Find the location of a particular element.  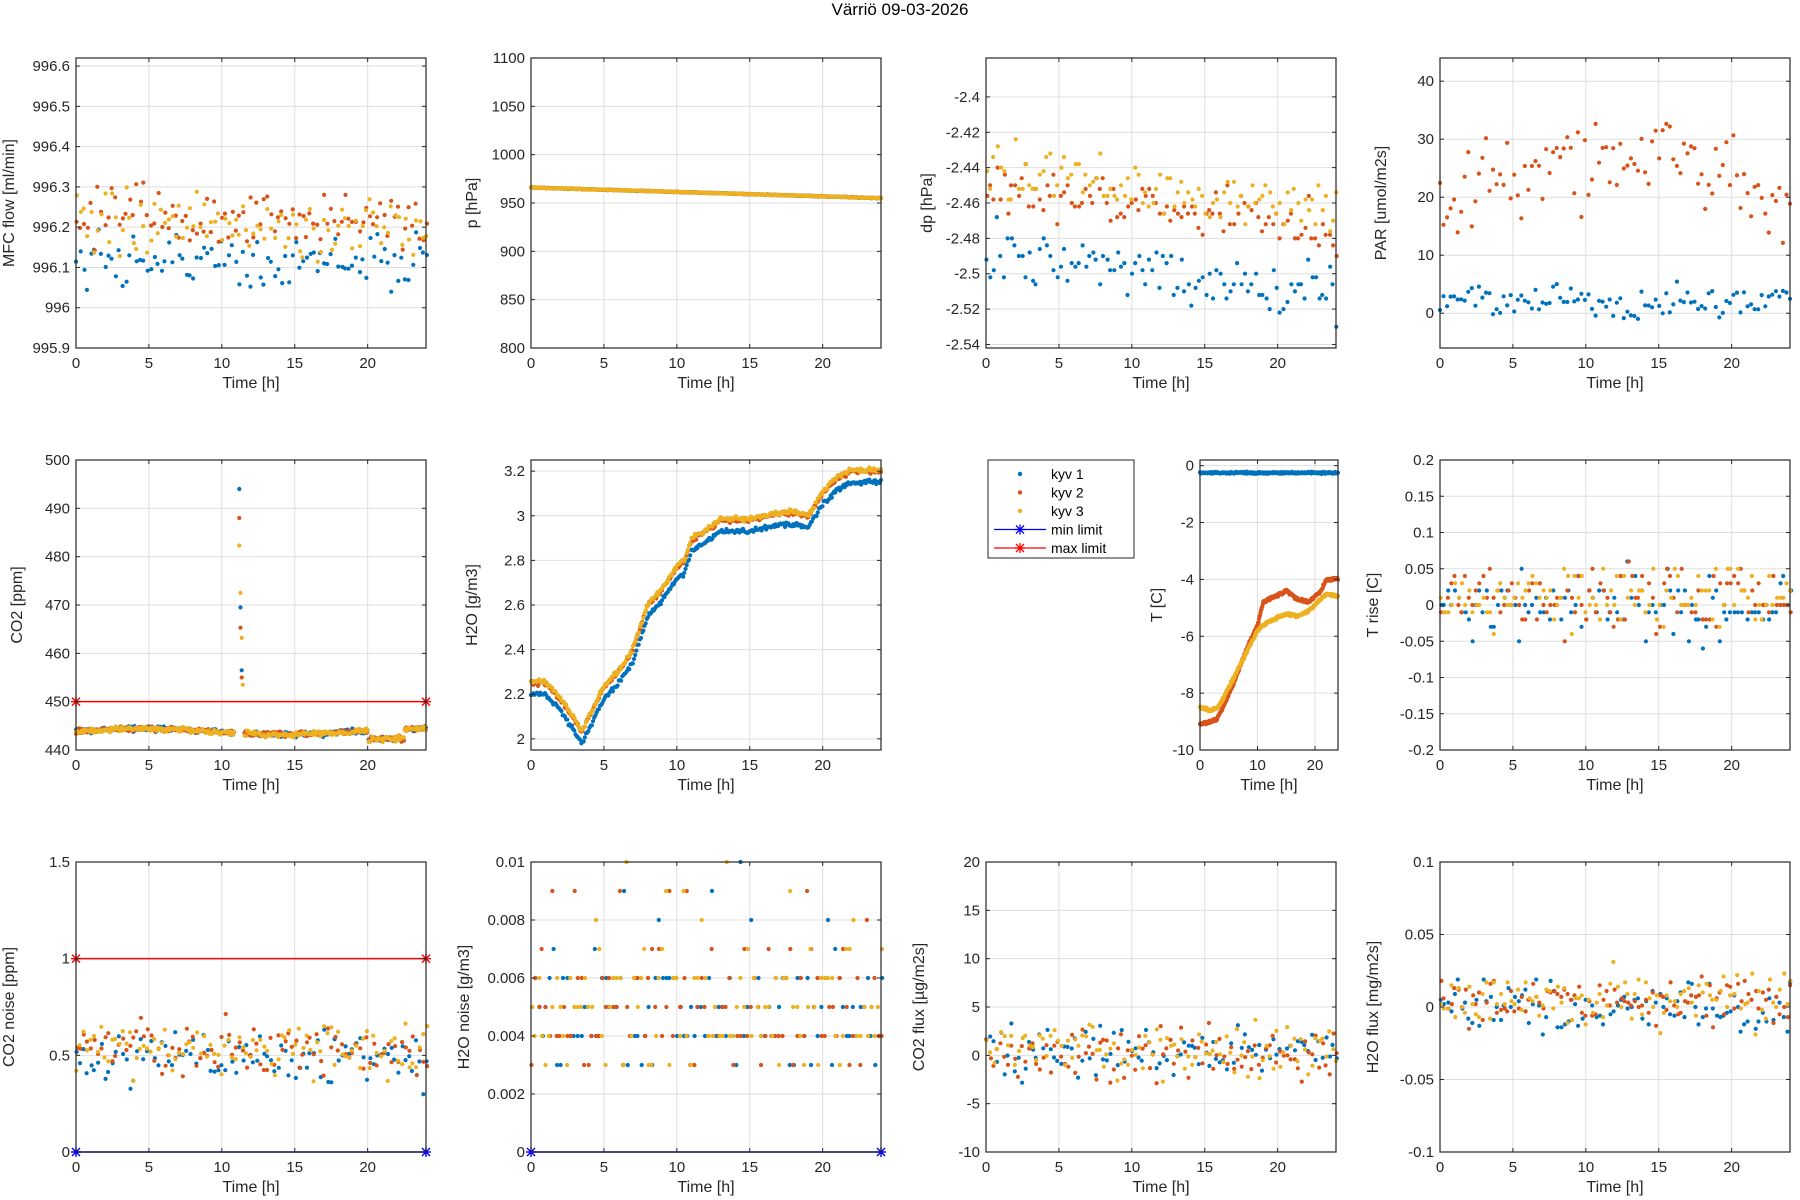

y-tick-label: -2.4 is located at coordinates (967, 97).